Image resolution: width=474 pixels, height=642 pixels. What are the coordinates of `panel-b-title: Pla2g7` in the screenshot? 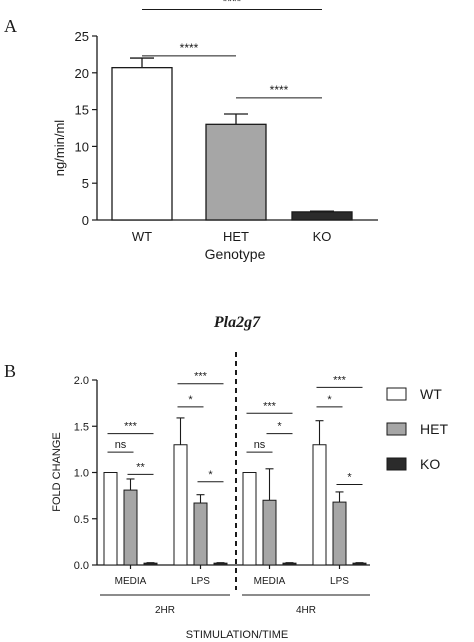 It's located at (237, 322).